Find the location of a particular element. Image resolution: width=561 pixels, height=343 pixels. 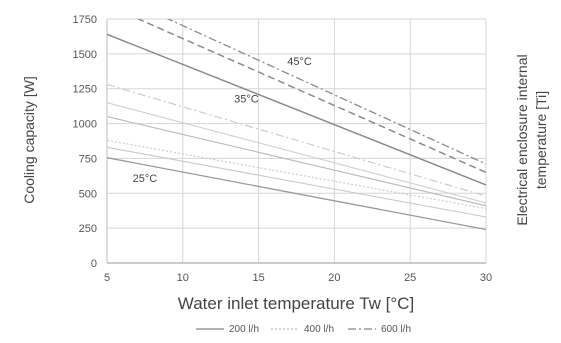

x-tick-label: 5 is located at coordinates (107, 278).